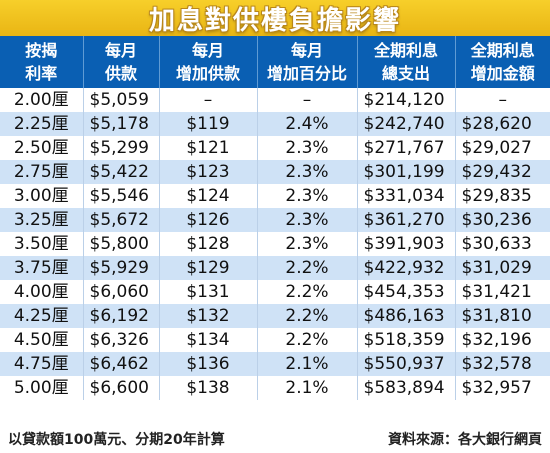 The height and width of the screenshot is (453, 550). I want to click on cell-monthly-payment: $6,326, so click(120, 340).